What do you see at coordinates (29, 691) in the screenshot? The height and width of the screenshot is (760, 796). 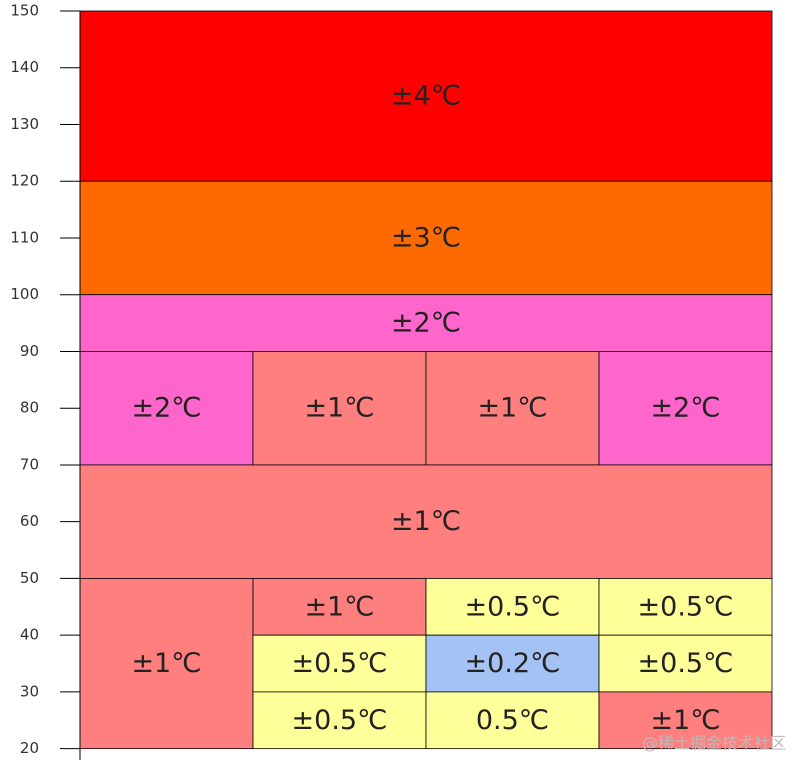 I see `y-tick-label: 30` at bounding box center [29, 691].